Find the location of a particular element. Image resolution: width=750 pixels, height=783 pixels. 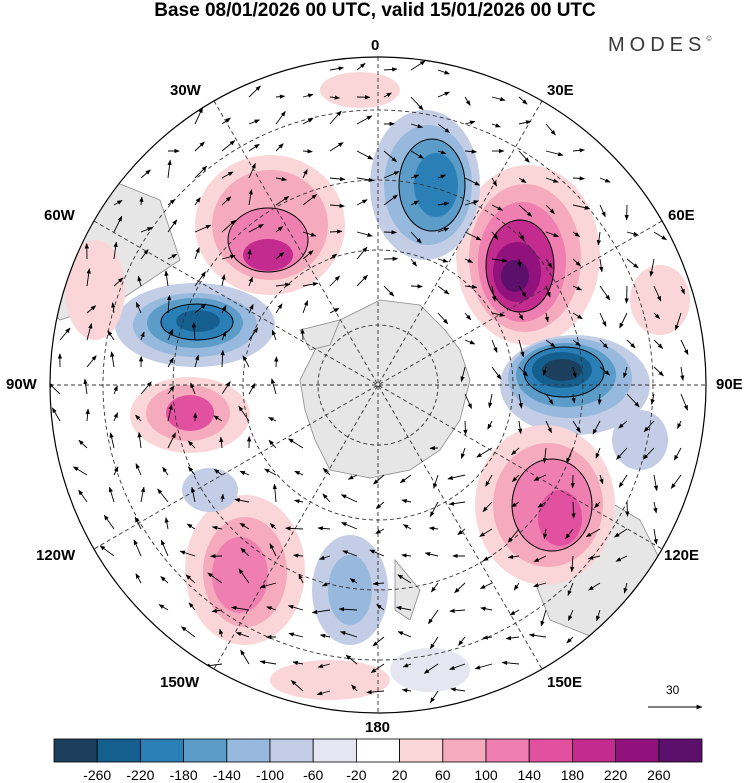

lon-label-90w: 90W is located at coordinates (21, 384).